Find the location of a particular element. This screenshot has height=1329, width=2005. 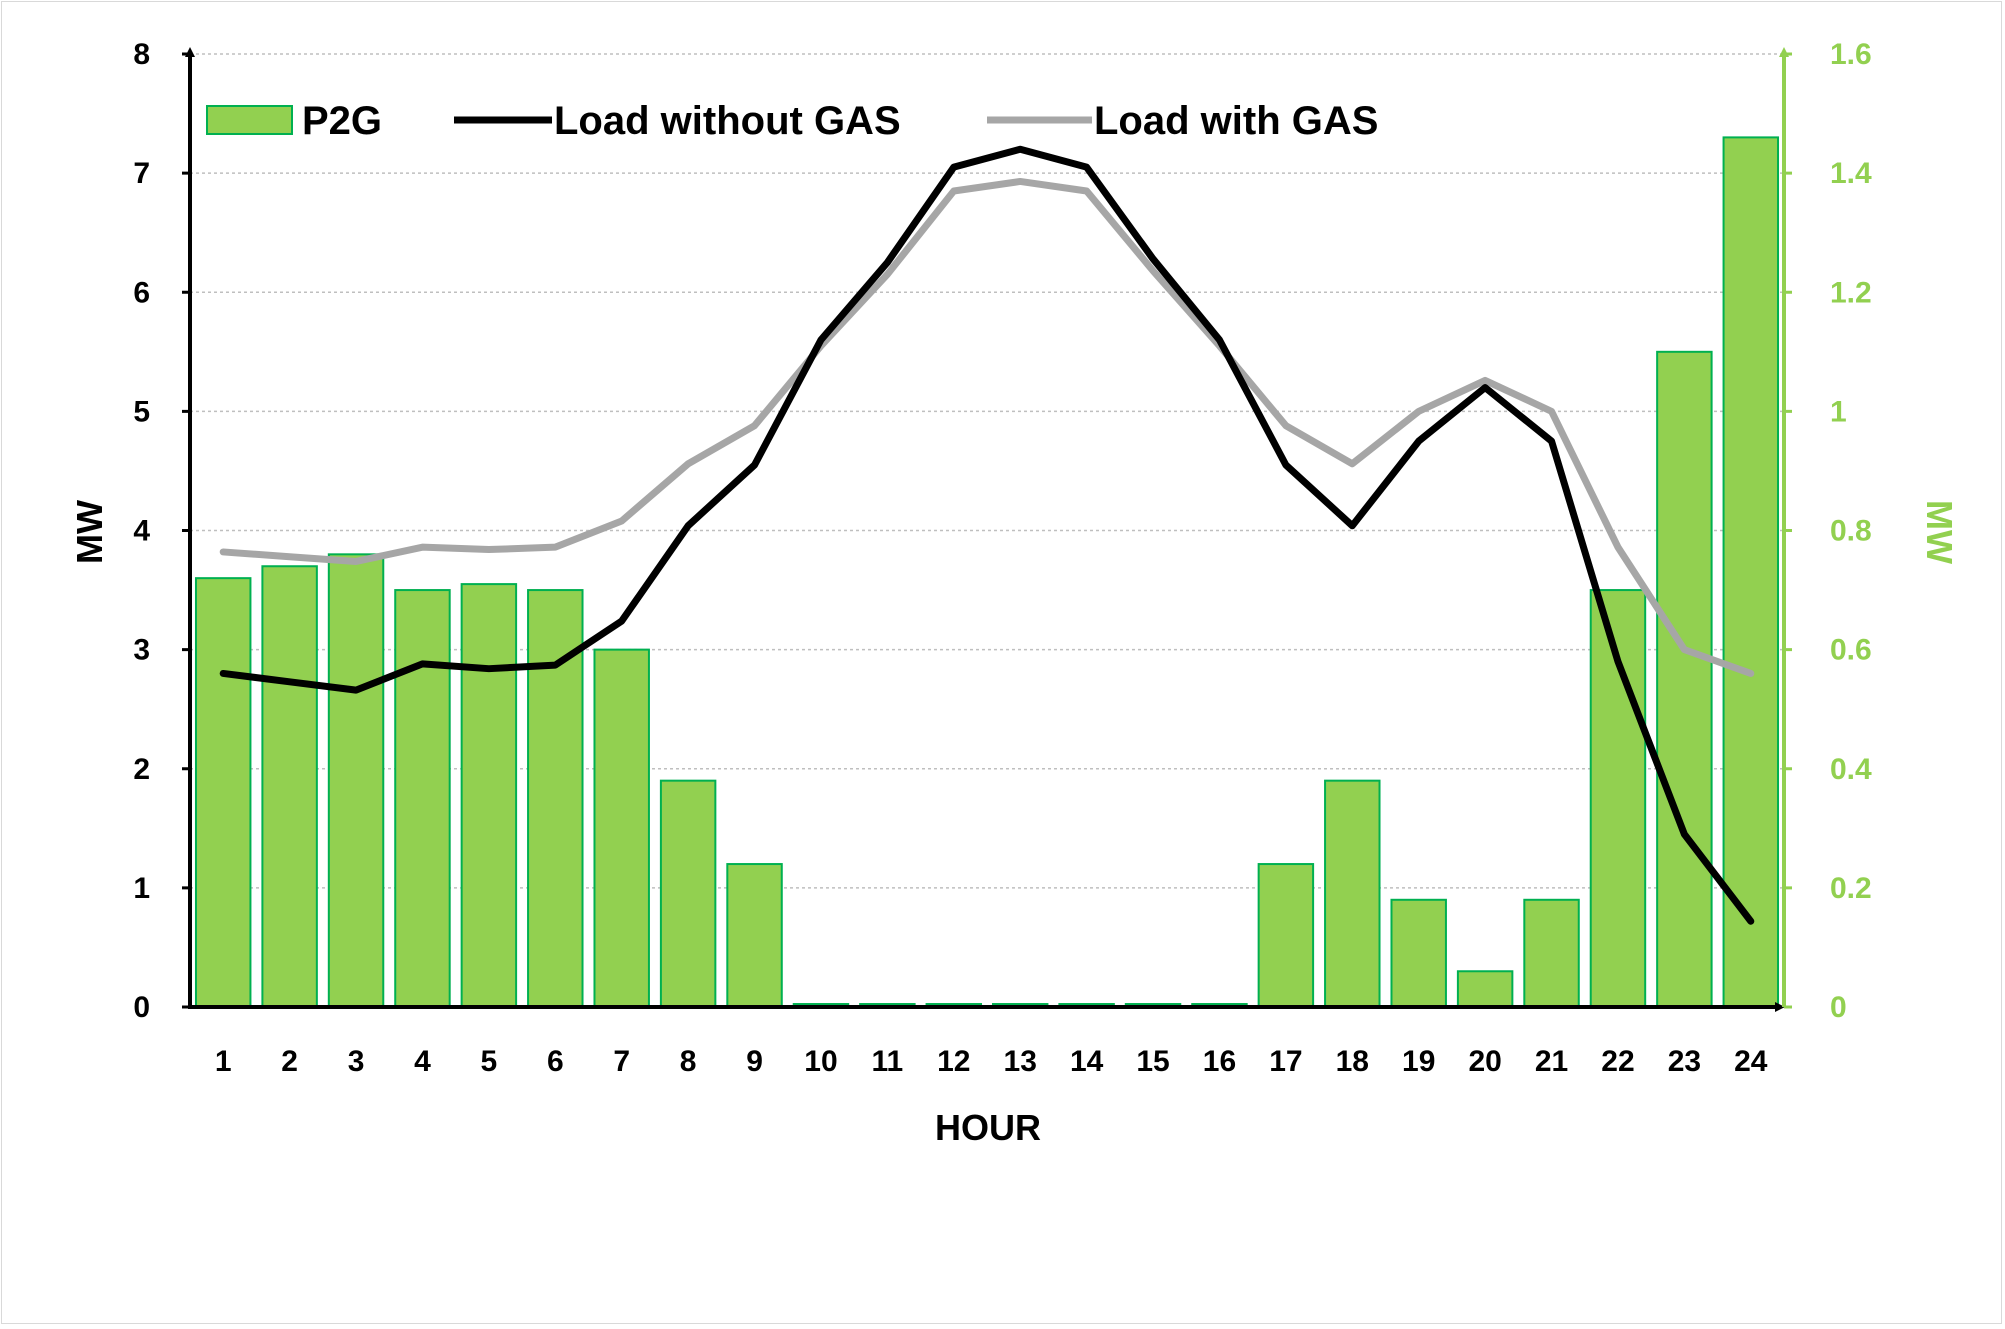

x-tick-label: 3 is located at coordinates (356, 1061).